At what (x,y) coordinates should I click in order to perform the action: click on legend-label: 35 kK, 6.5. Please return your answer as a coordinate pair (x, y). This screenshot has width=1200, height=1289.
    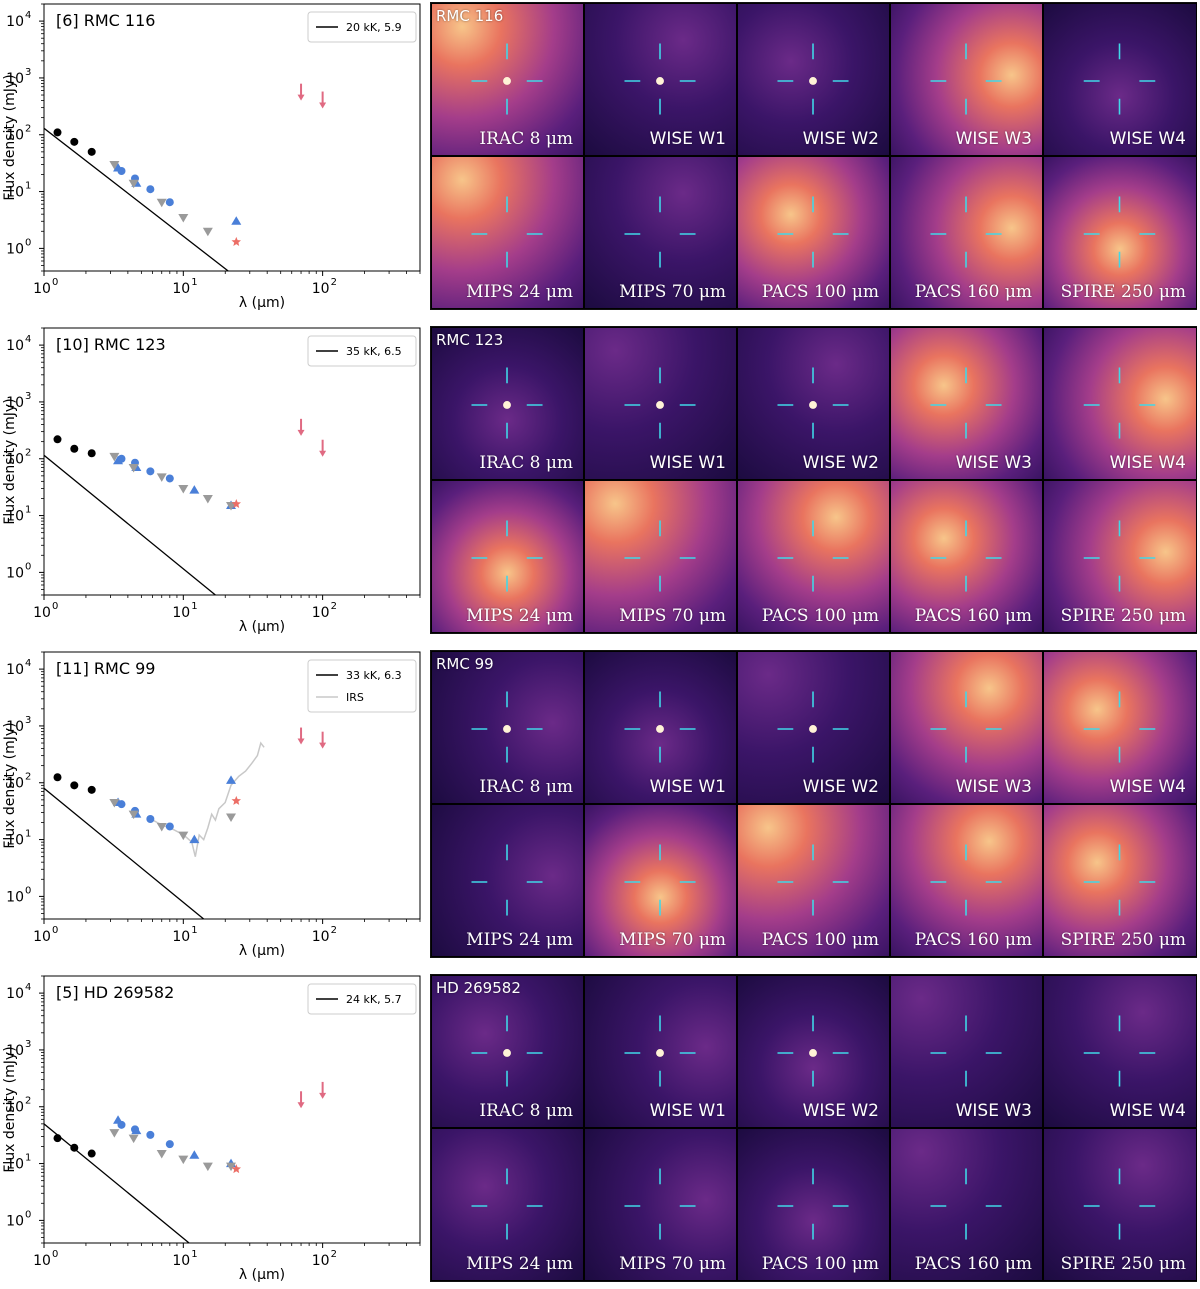
    Looking at the image, I should click on (374, 351).